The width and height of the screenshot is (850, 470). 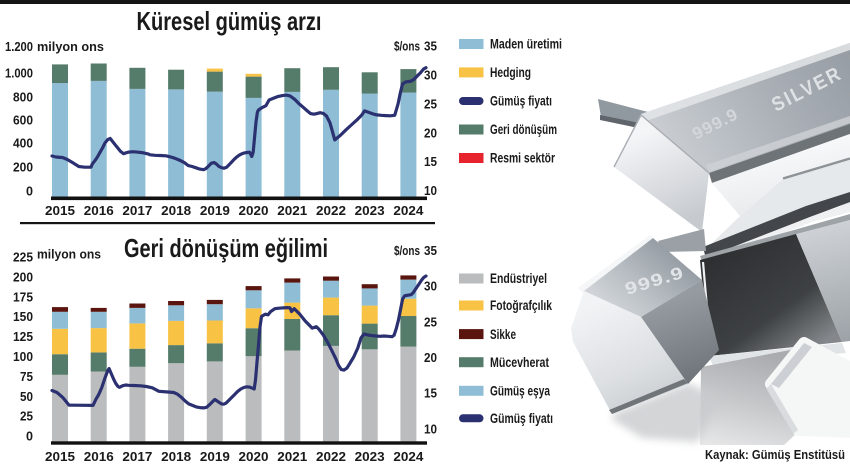 I want to click on svg-text: 50, so click(x=26, y=396).